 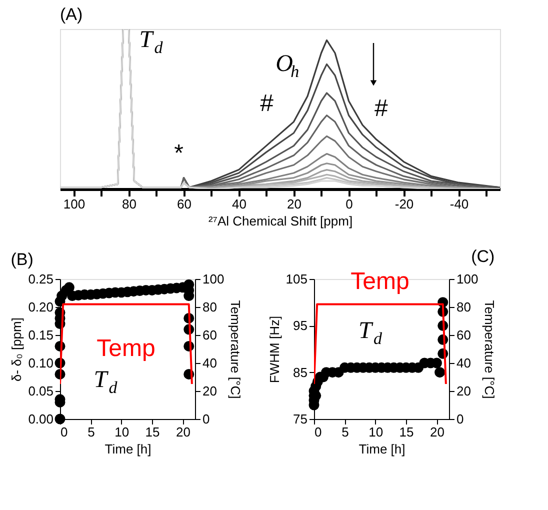 I want to click on chart-title: (B), so click(x=22, y=259).